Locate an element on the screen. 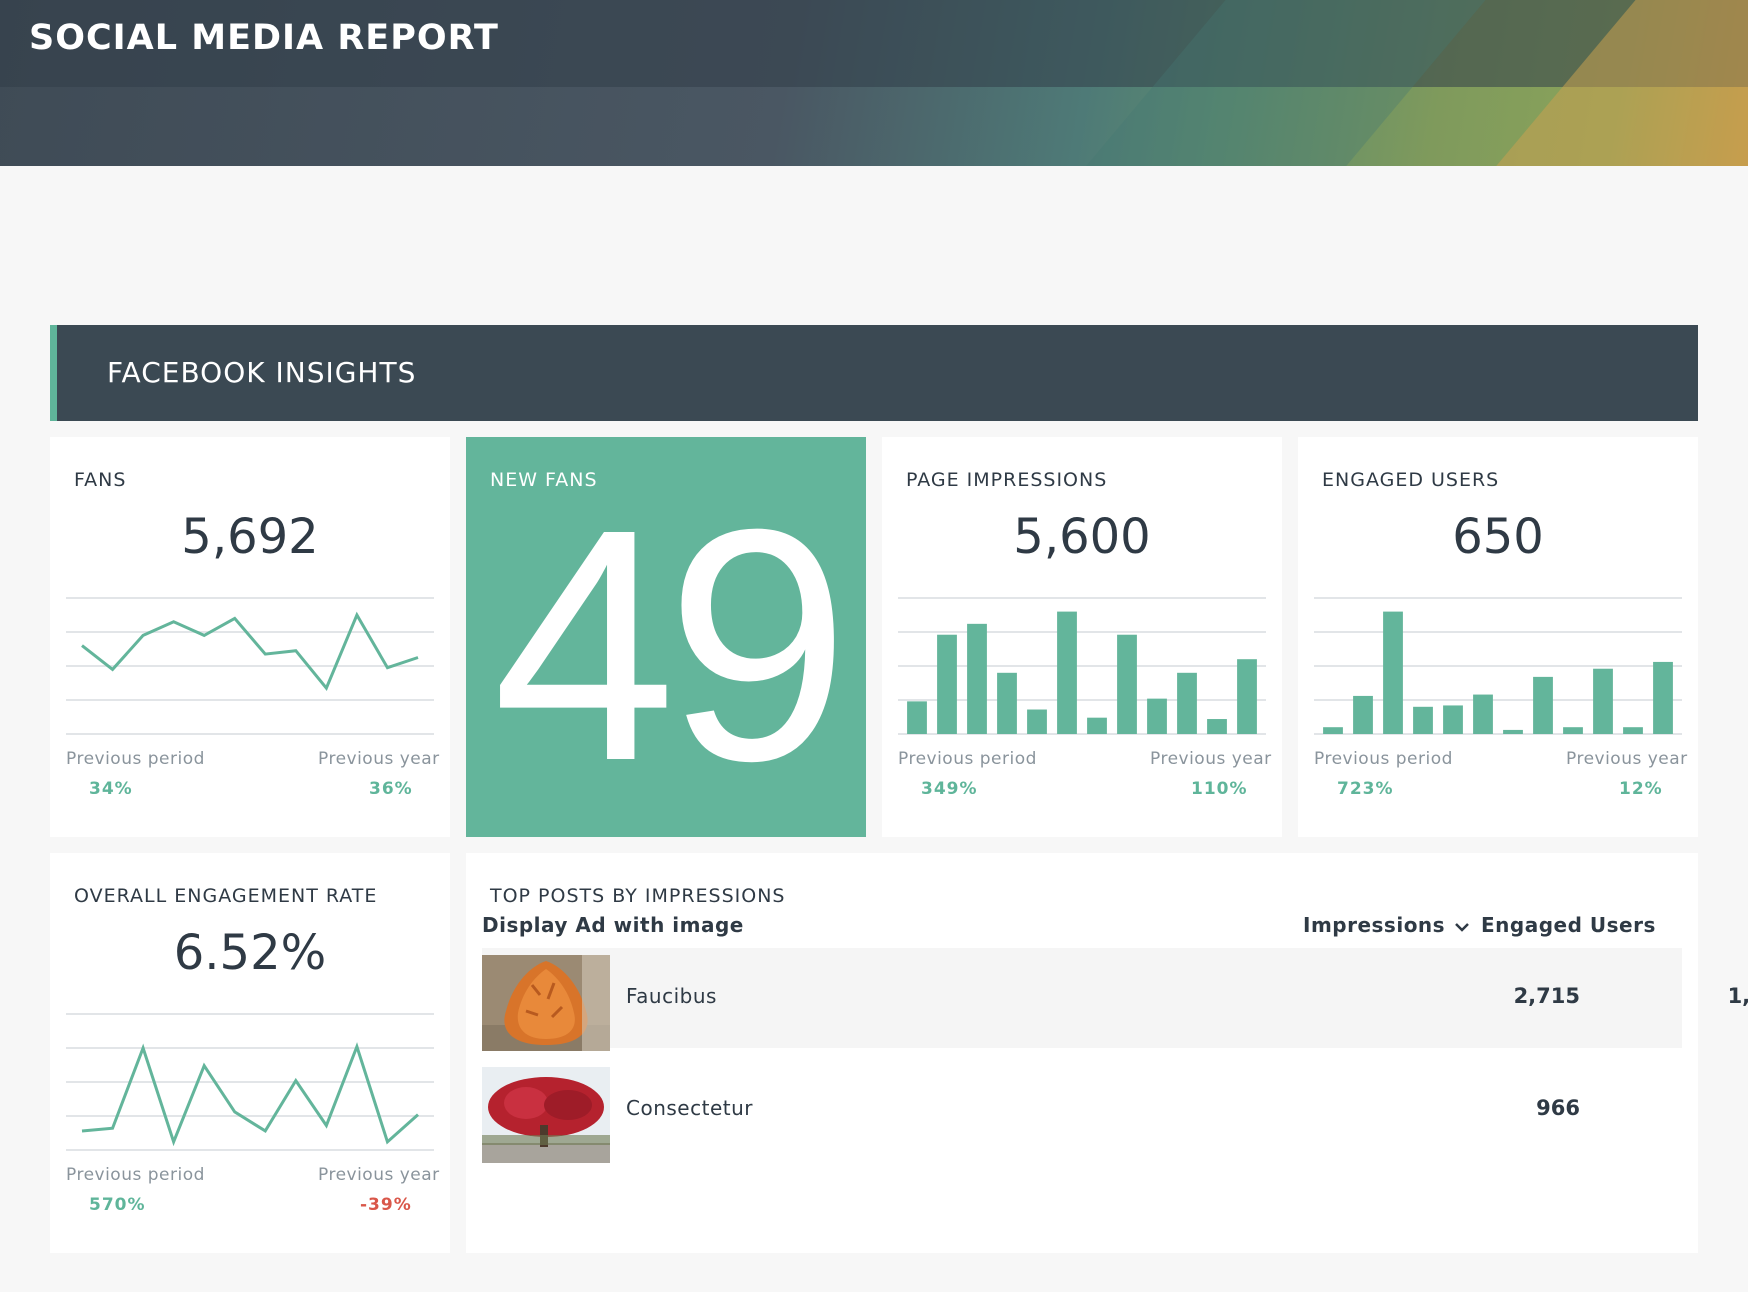 The image size is (1748, 1292). page-impressions-prev-period-label: Previous period is located at coordinates (967, 759).